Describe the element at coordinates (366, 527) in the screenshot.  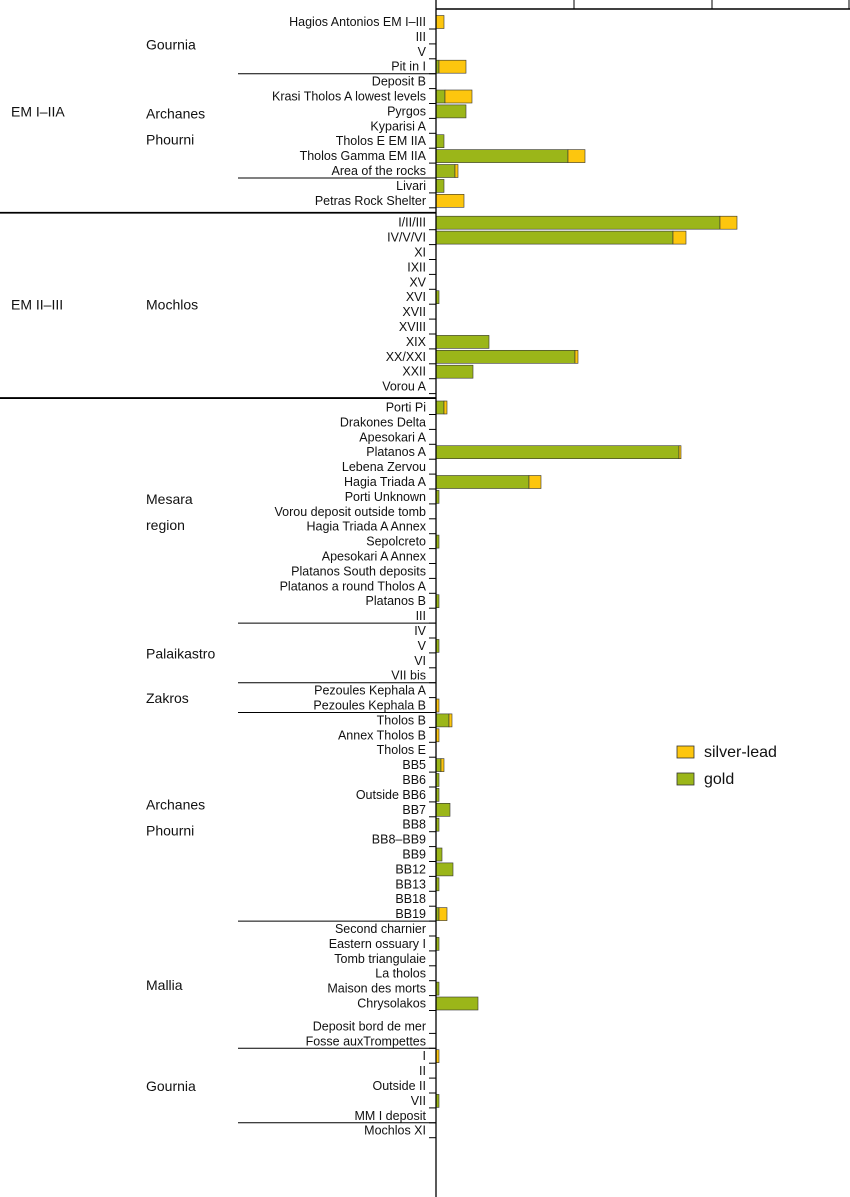
I see `site-label: Hagia Triada A Annex` at that location.